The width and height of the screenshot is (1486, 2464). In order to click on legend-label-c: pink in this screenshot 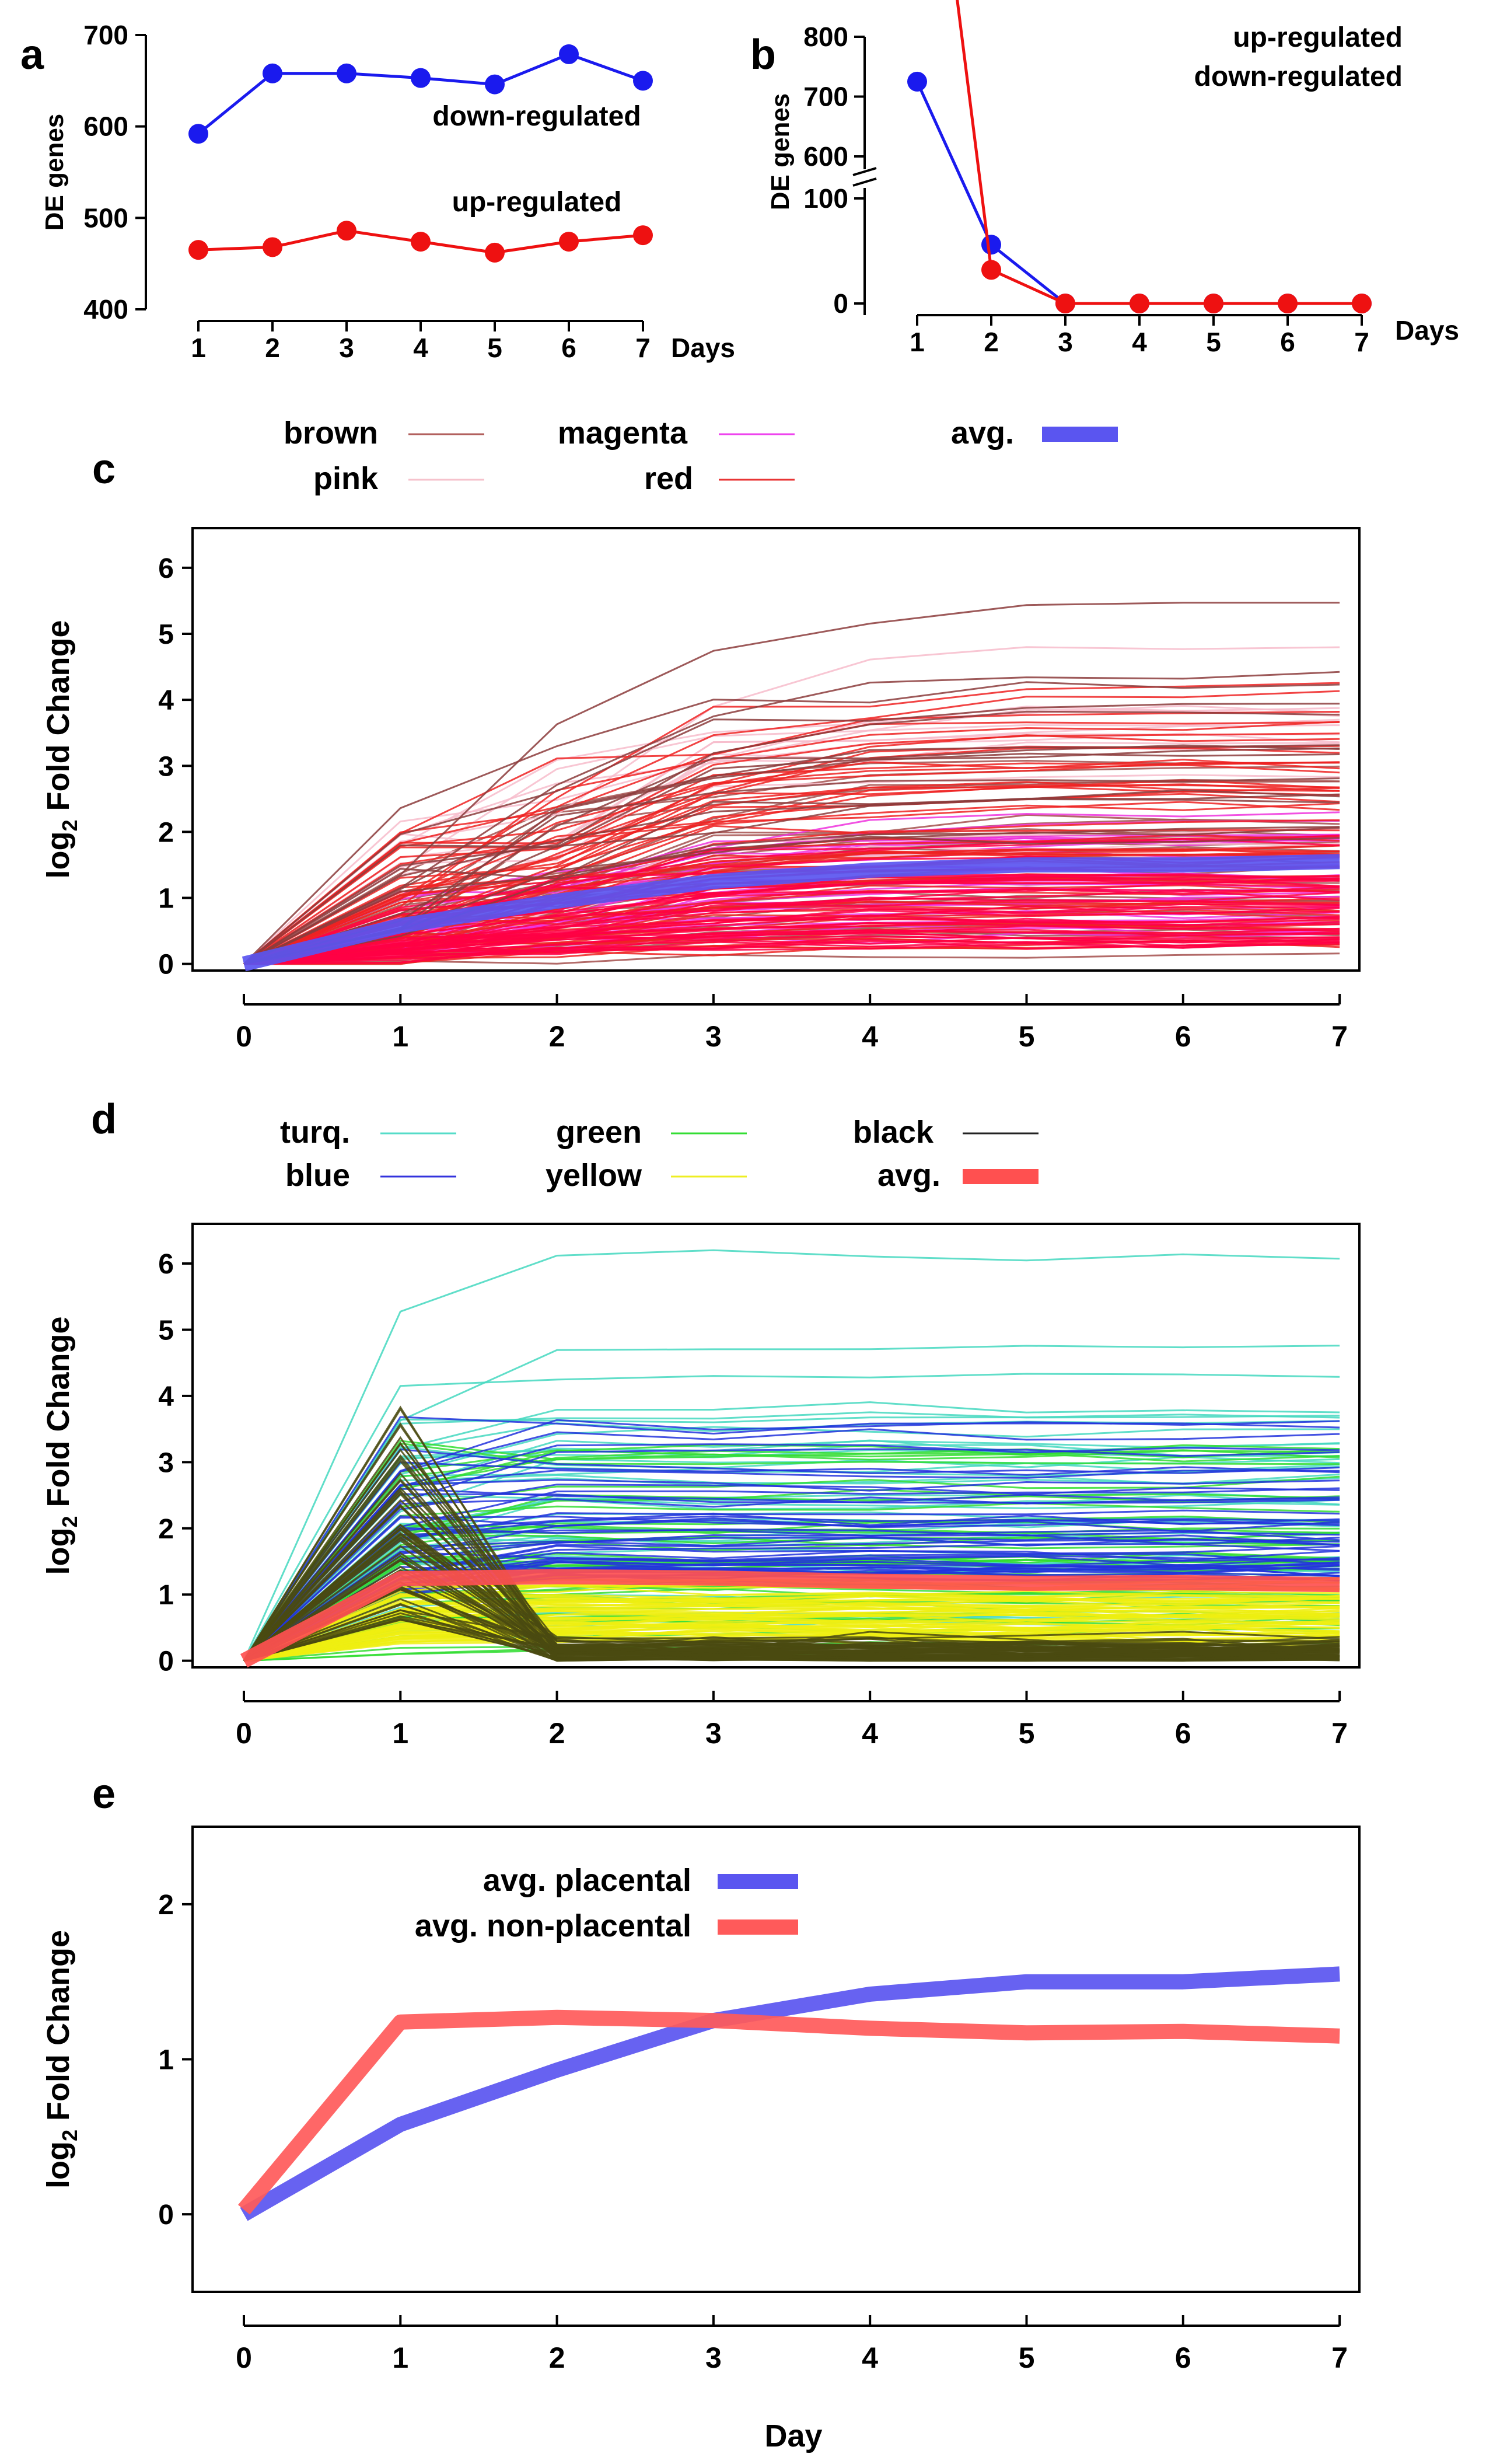, I will do `click(346, 479)`.